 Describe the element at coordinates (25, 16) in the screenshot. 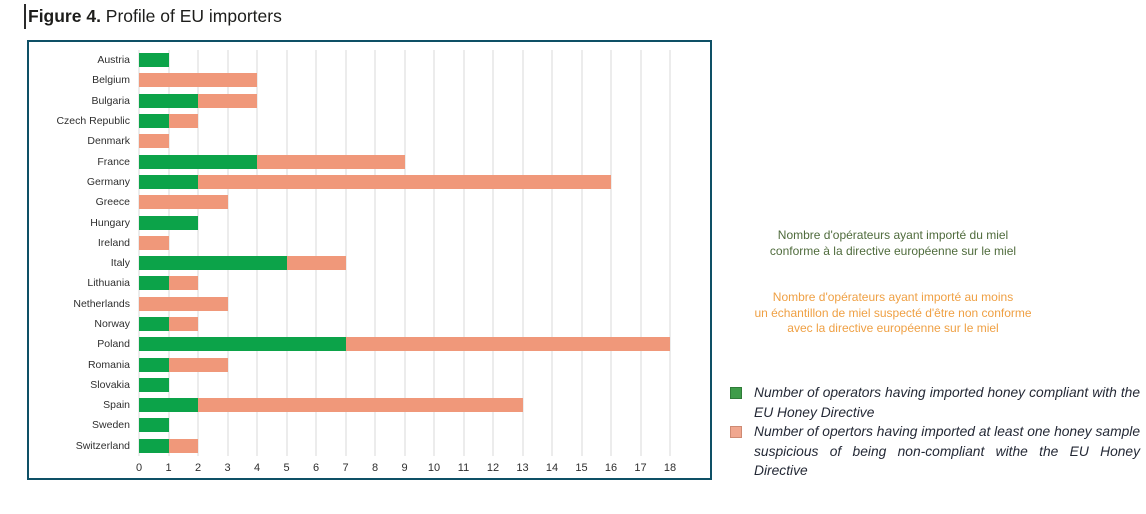

I see `text-cursor-caret` at that location.